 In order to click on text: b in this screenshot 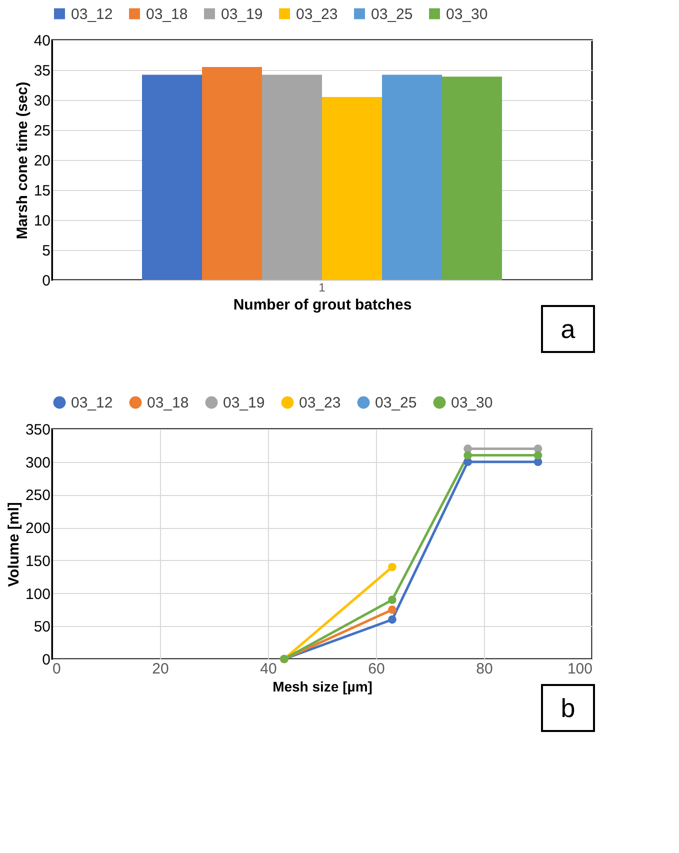, I will do `click(568, 708)`.